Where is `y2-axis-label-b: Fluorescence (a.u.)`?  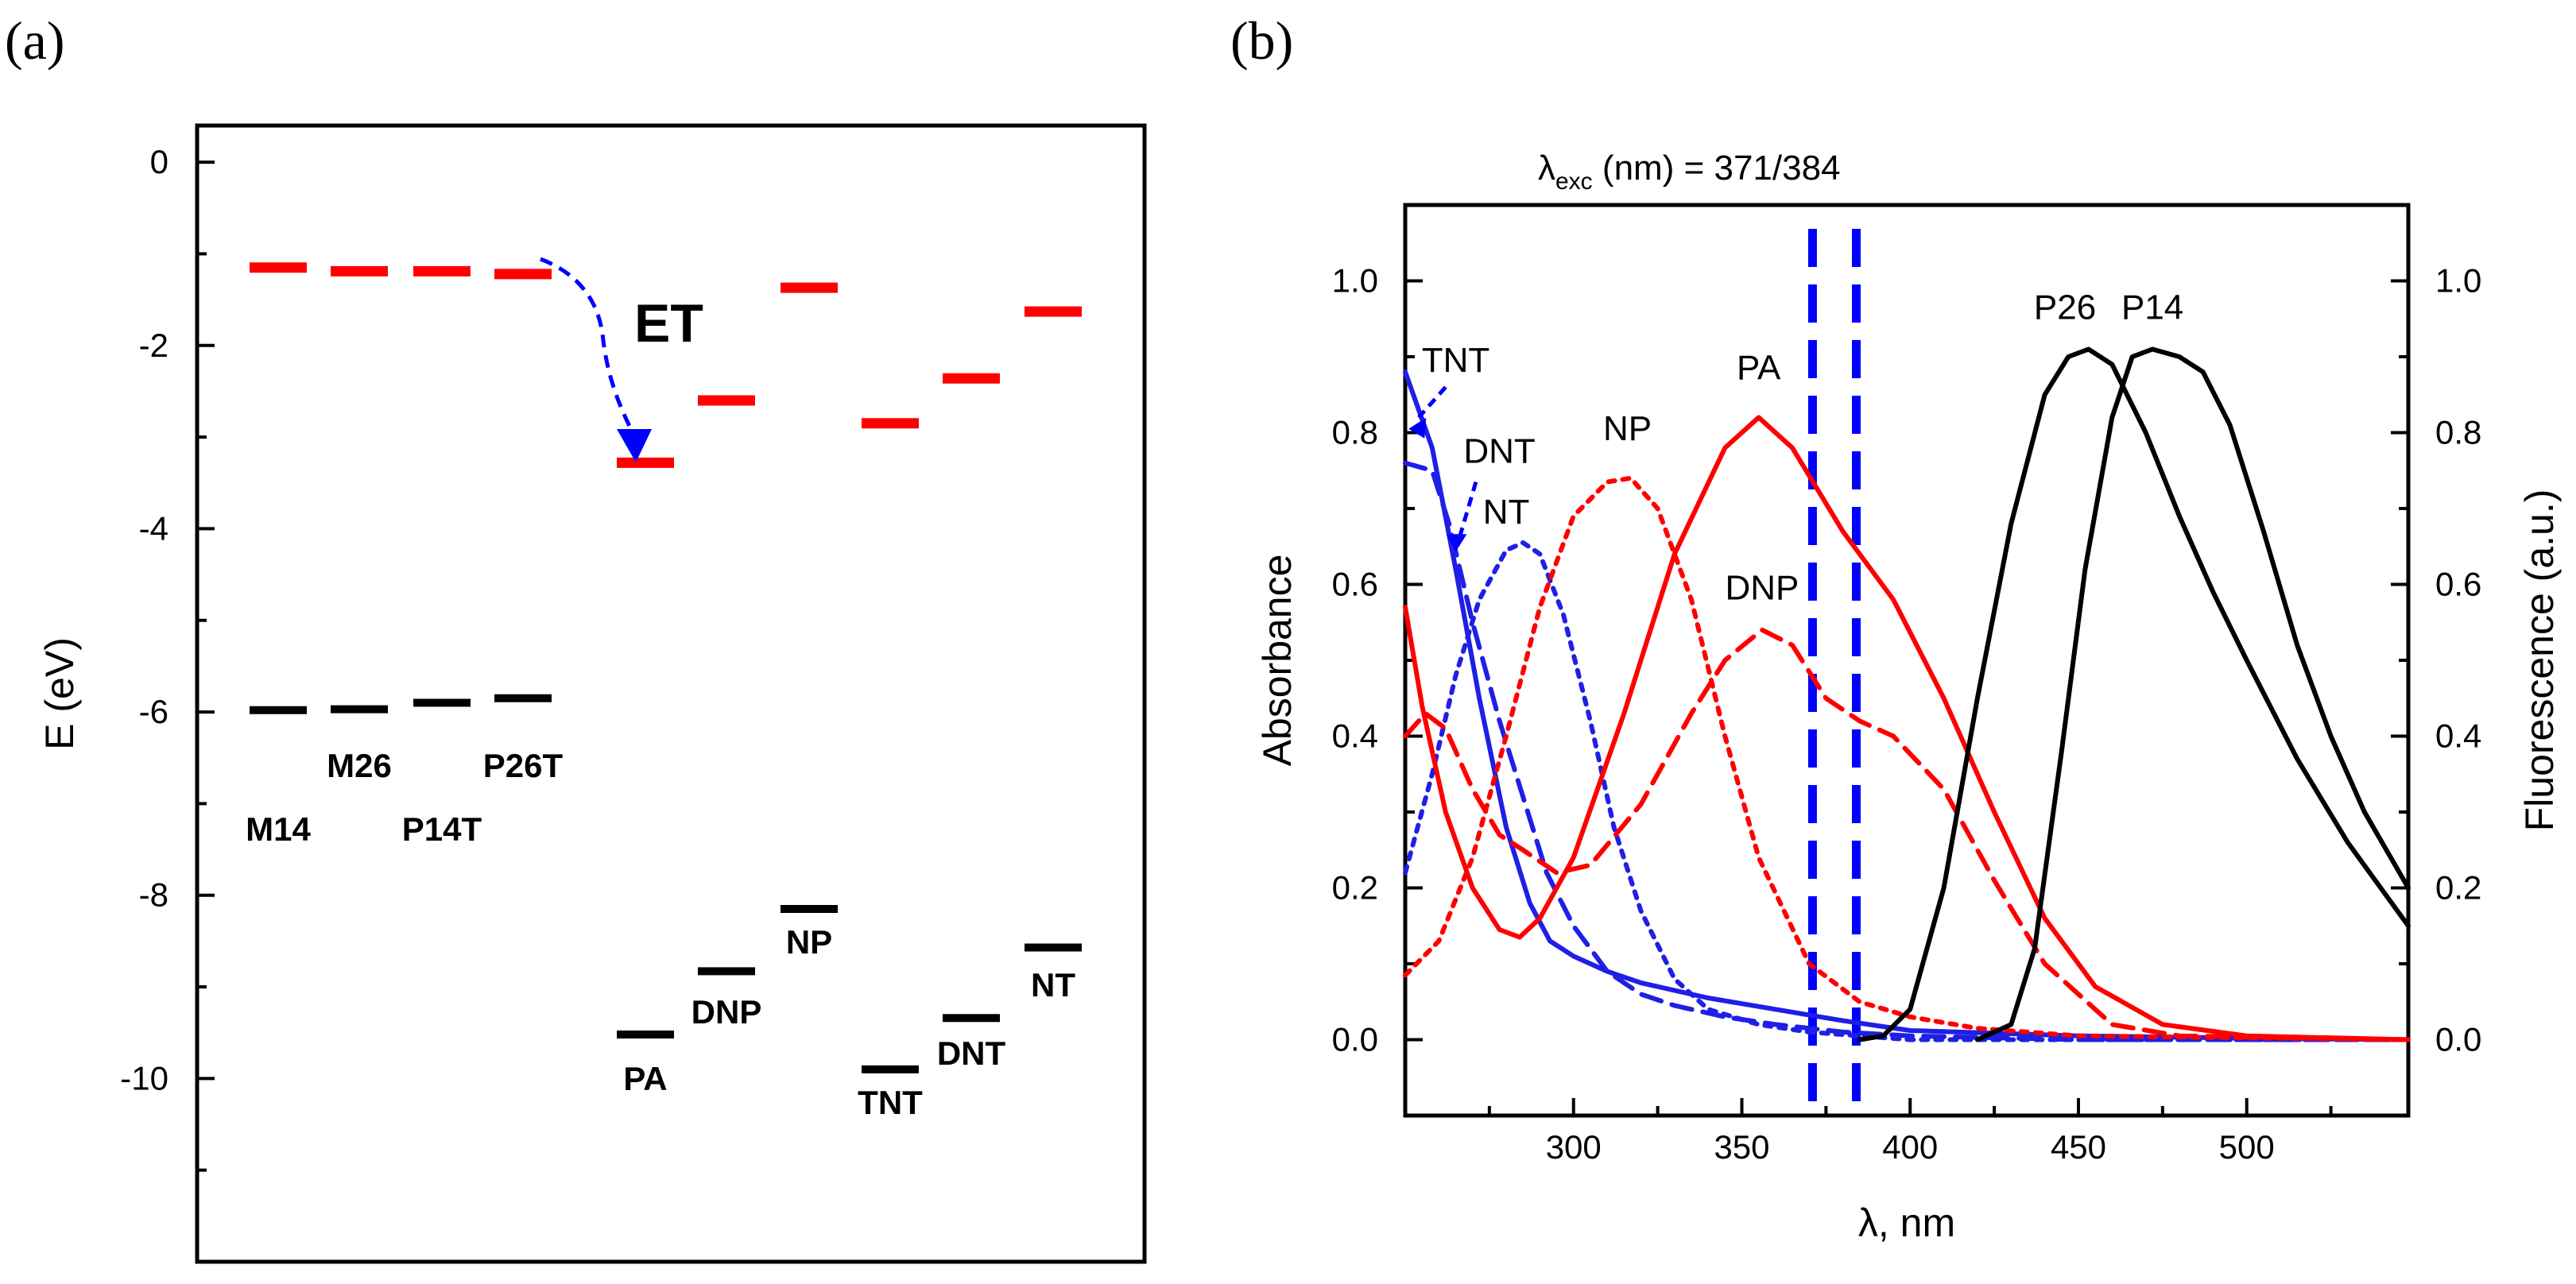
y2-axis-label-b: Fluorescence (a.u.) is located at coordinates (2539, 660).